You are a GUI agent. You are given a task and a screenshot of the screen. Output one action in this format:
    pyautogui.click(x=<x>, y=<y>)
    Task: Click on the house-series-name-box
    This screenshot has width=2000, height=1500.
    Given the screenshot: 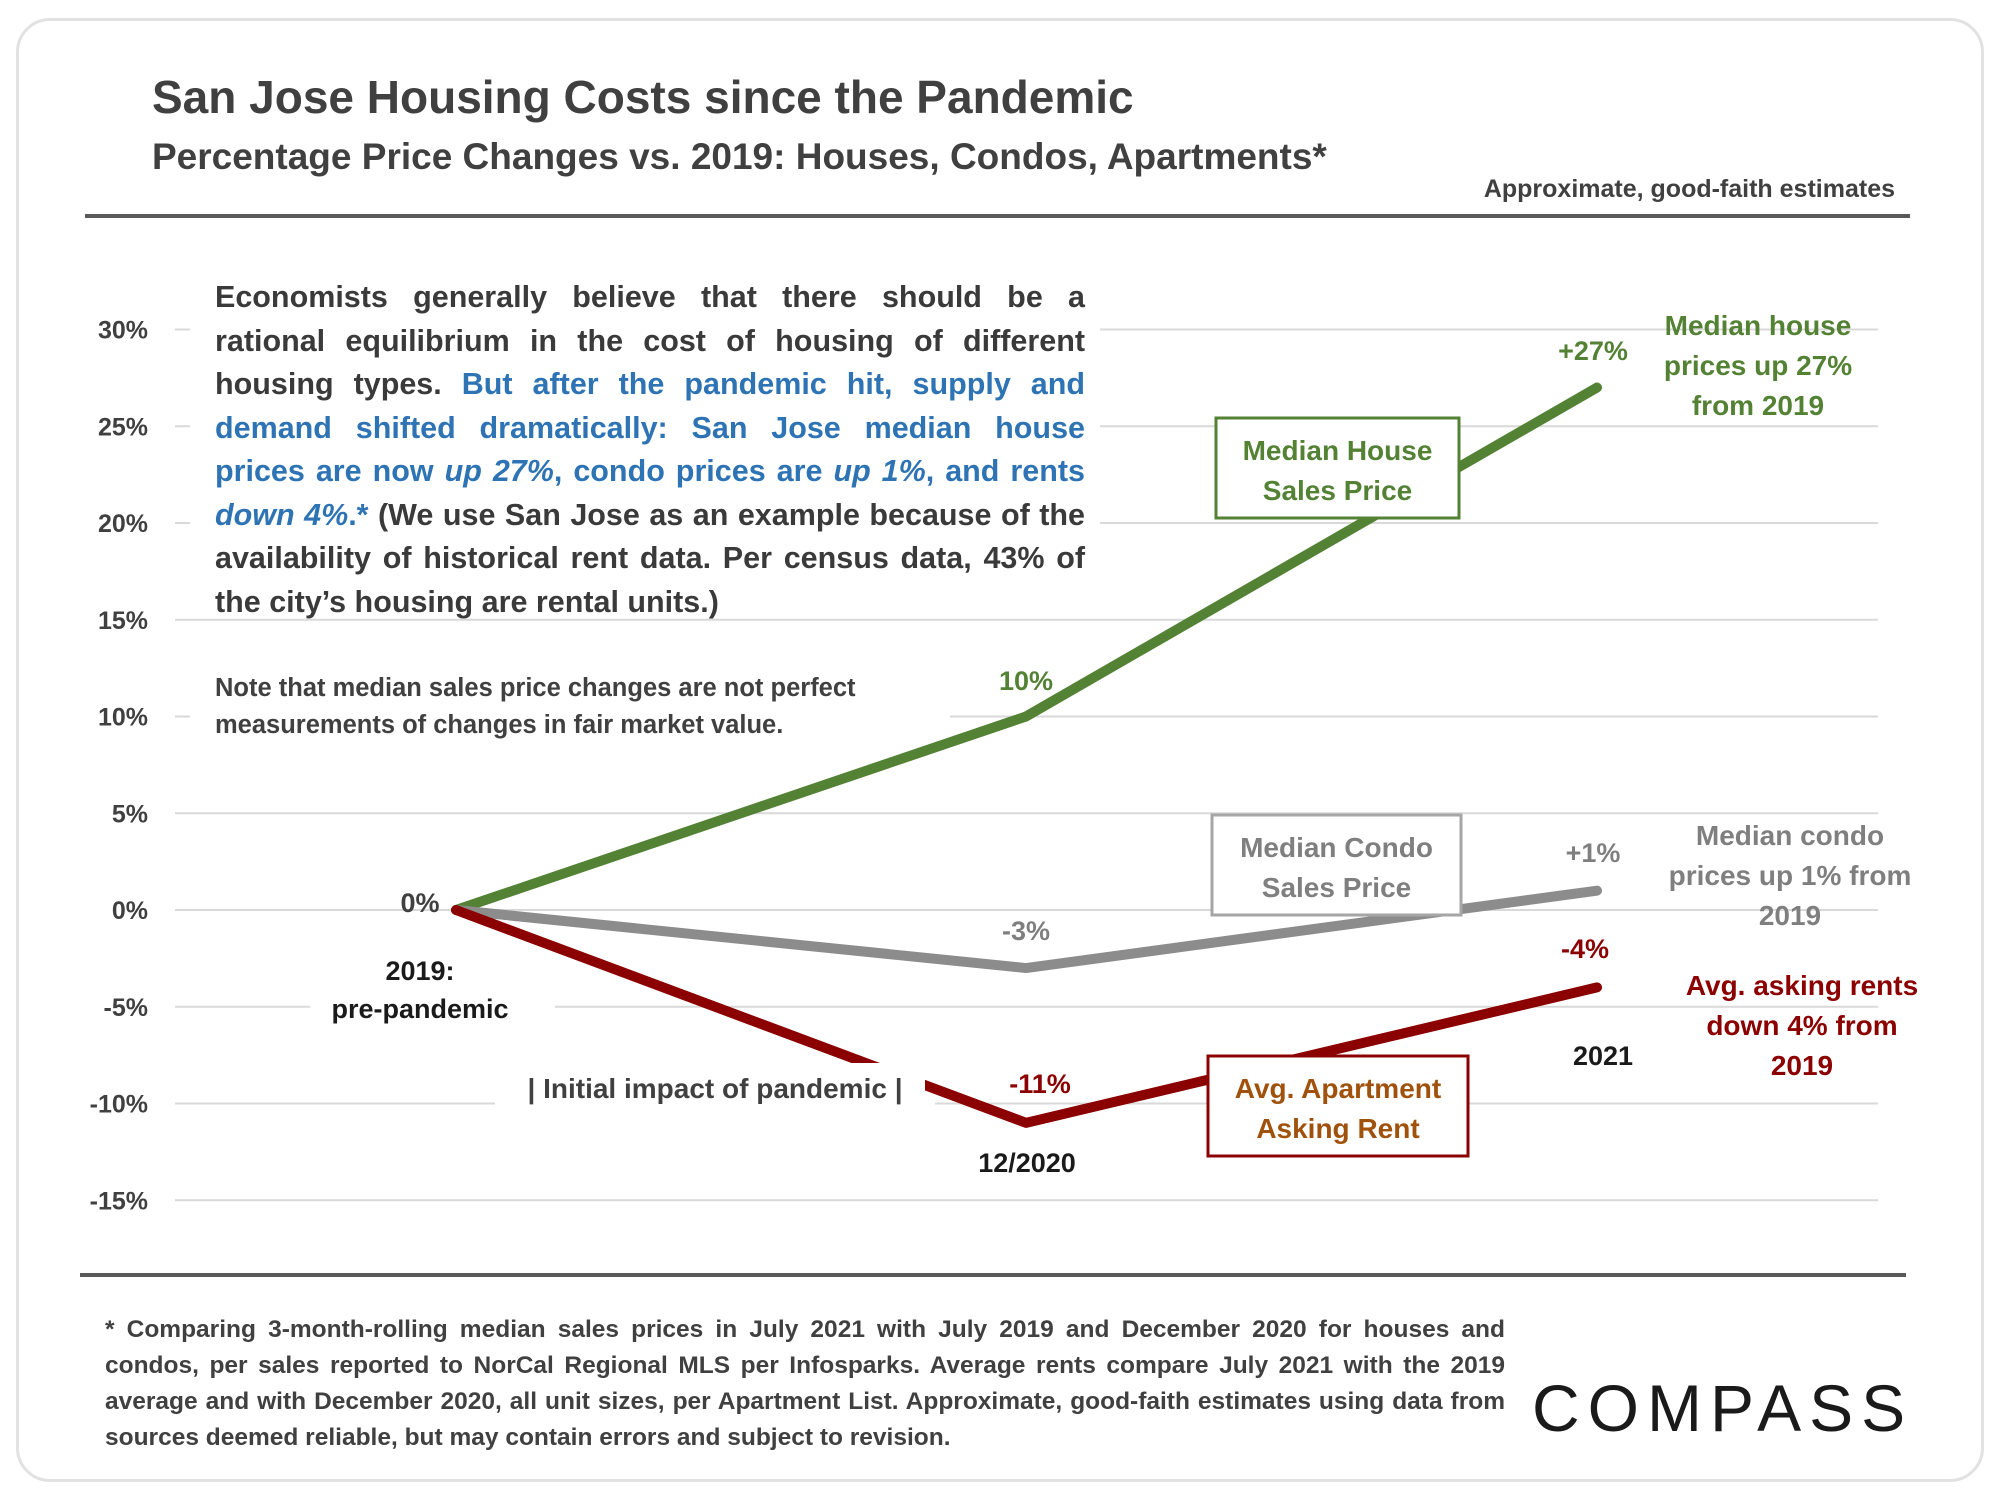 What is the action you would take?
    pyautogui.click(x=1337, y=468)
    